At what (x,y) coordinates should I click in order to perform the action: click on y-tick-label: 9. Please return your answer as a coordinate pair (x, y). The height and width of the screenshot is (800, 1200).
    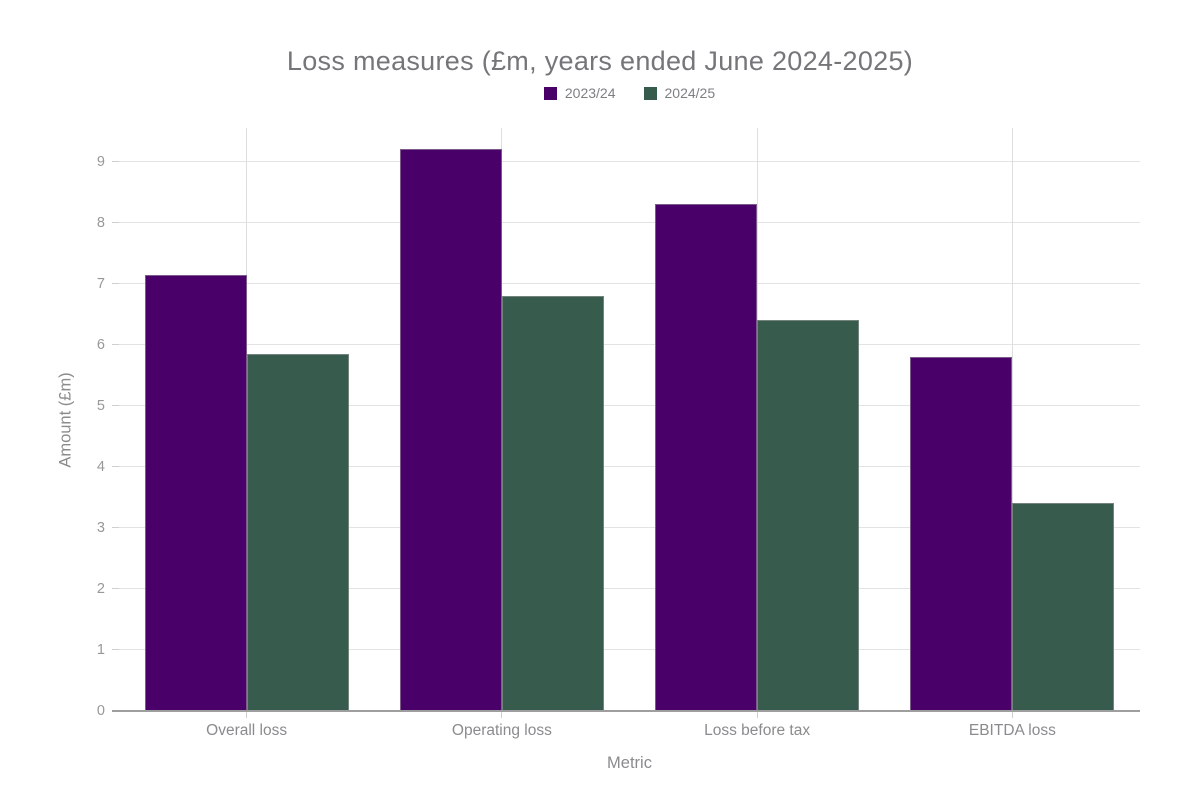
    Looking at the image, I should click on (100, 161).